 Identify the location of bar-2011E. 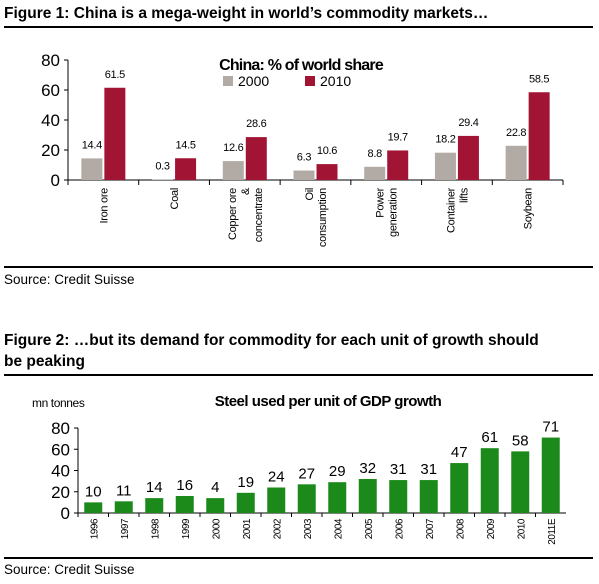
(550, 475).